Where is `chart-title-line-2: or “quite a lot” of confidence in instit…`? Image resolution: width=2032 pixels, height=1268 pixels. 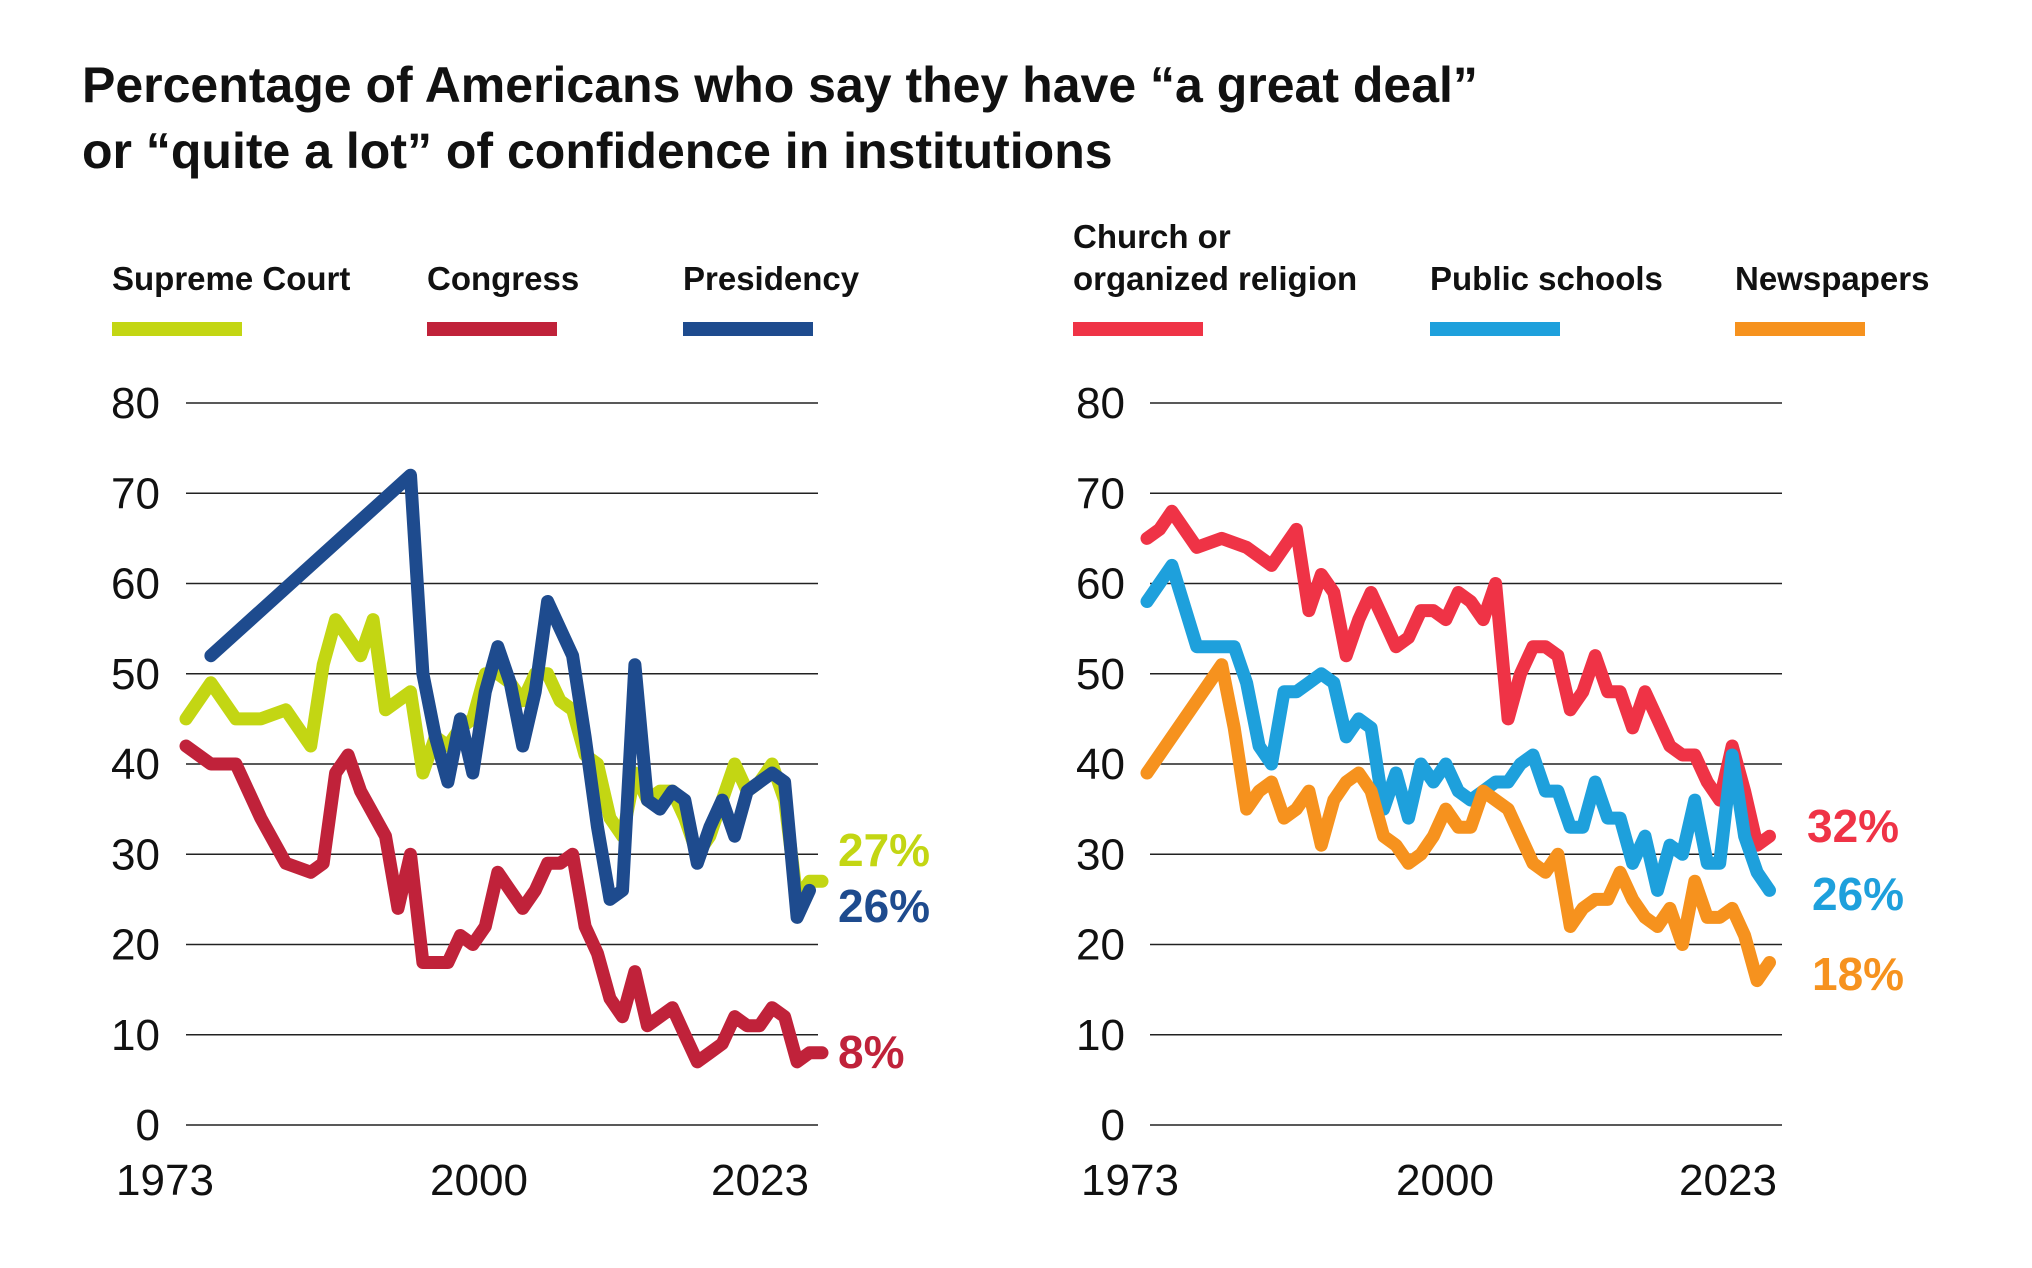
chart-title-line-2: or “quite a lot” of confidence in instit… is located at coordinates (597, 151).